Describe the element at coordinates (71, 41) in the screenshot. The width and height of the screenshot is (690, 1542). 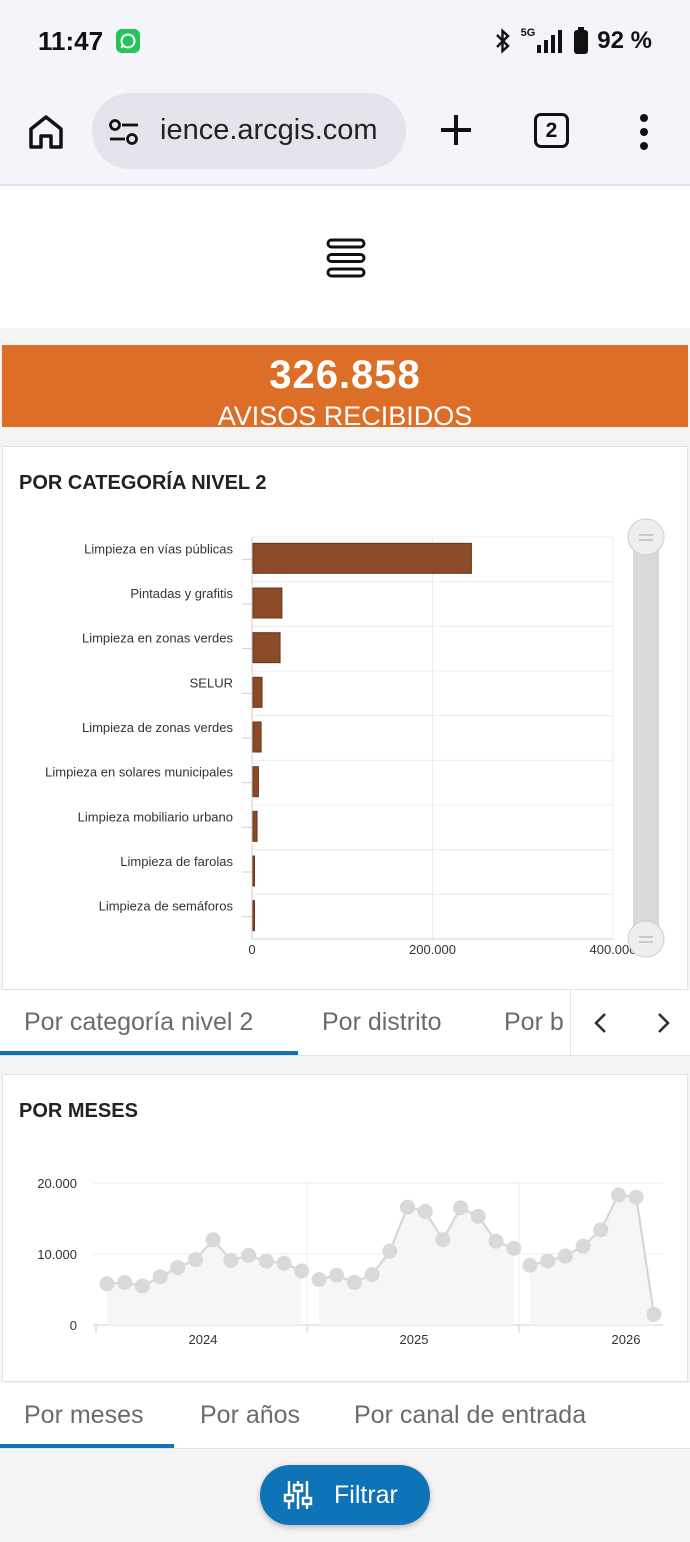
I see `status-time: 11:47` at that location.